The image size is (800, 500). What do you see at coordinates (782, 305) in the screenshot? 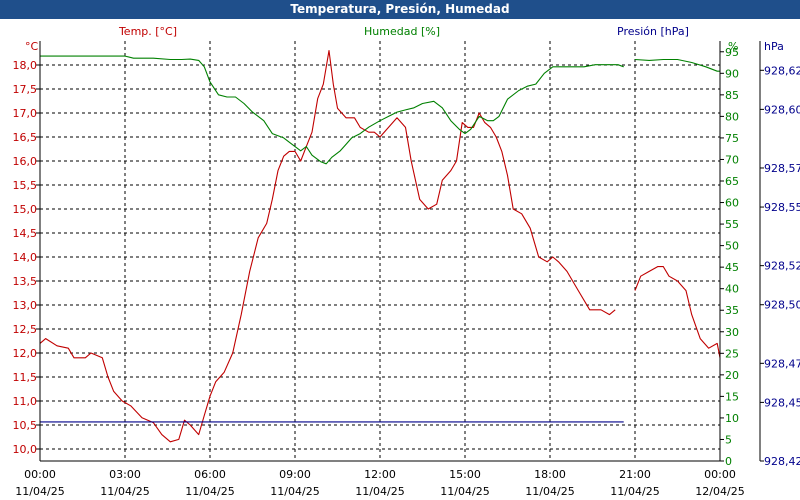
I see `pressure-tick-label: 928,50` at bounding box center [782, 305].